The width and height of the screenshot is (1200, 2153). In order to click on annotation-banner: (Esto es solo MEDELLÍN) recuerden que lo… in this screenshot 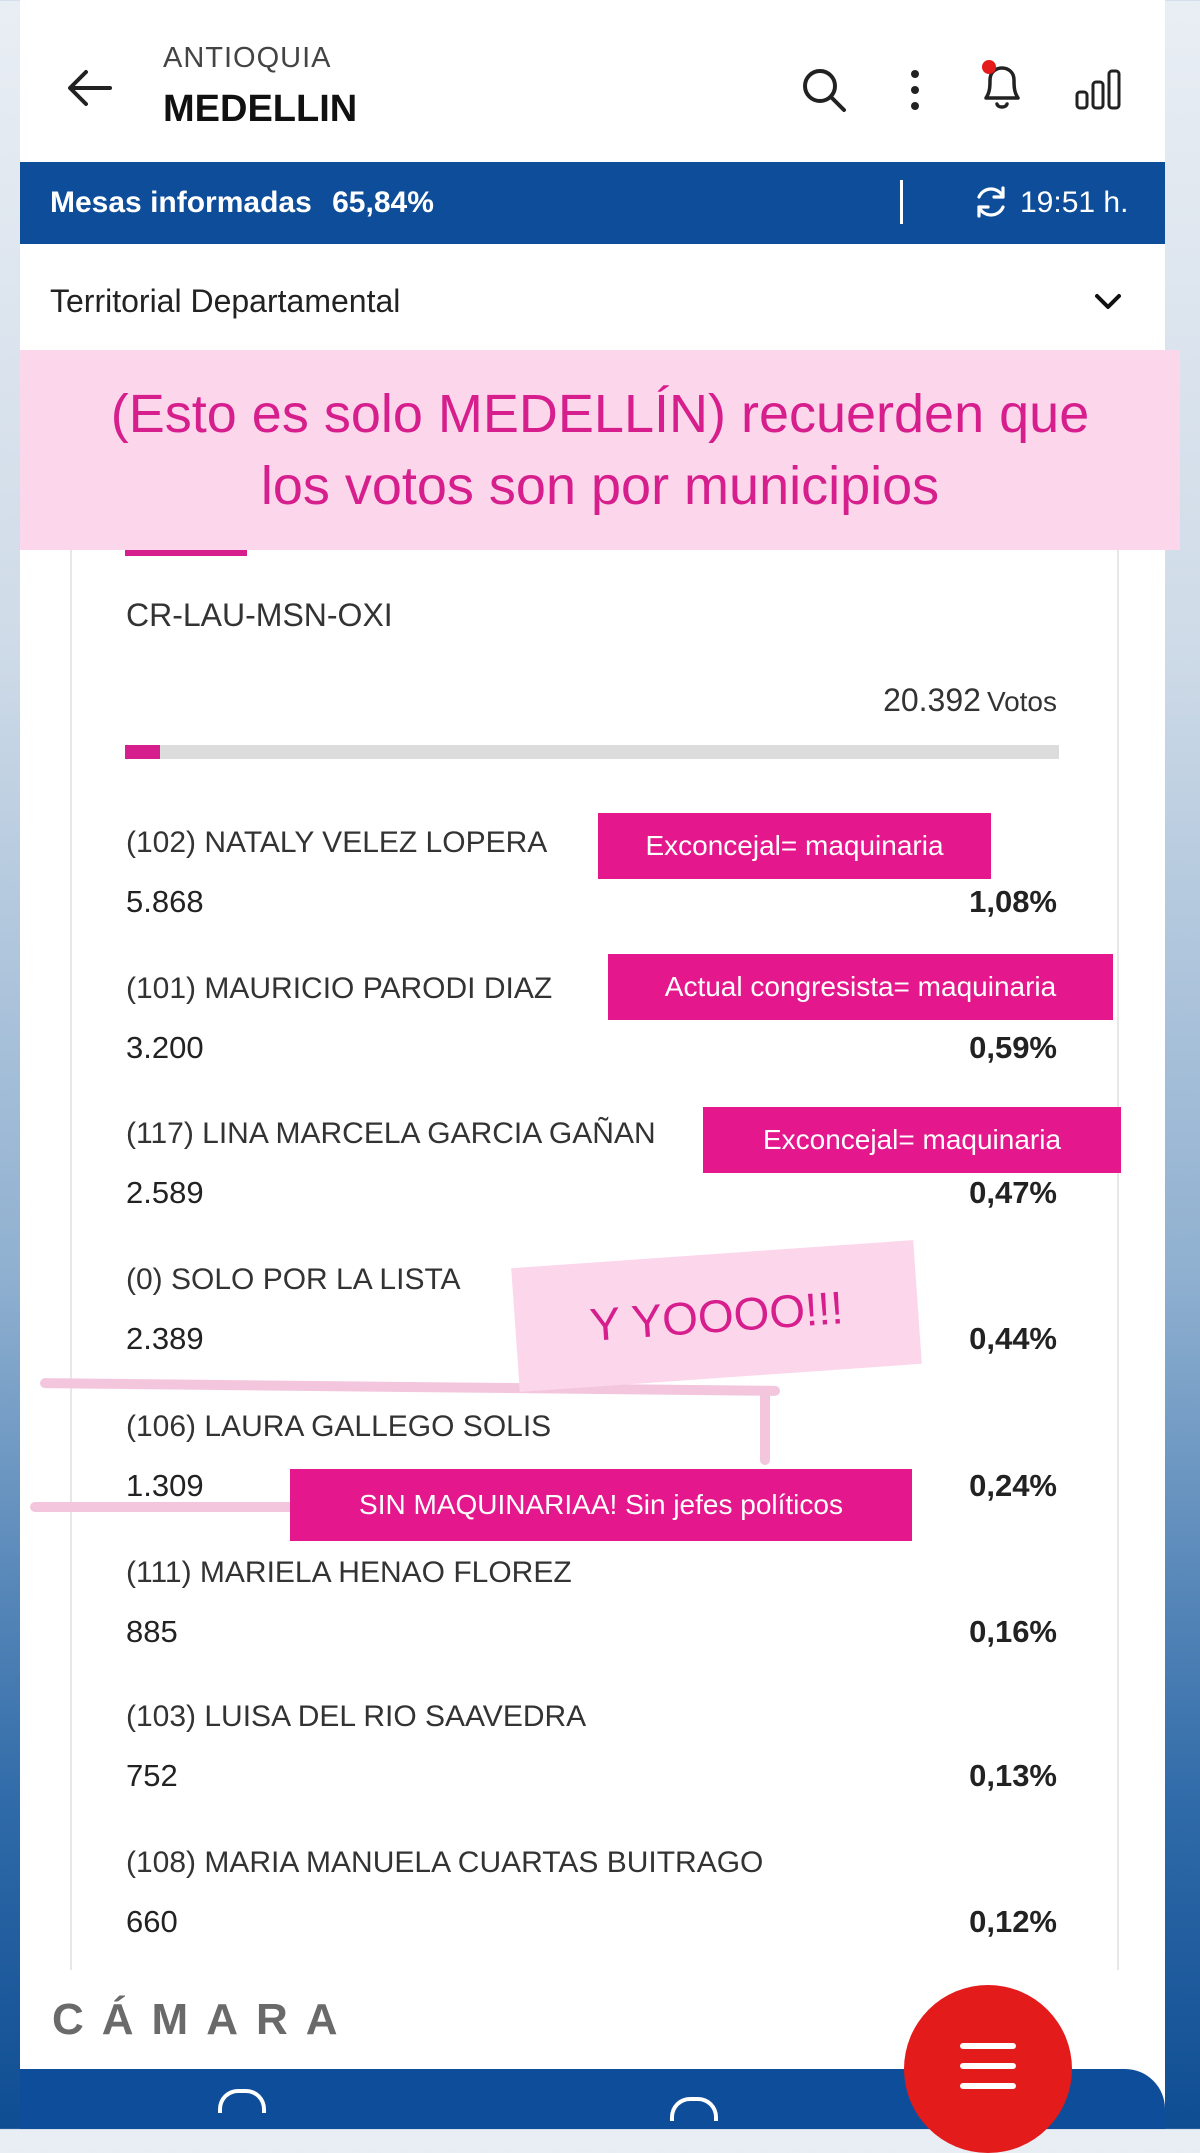, I will do `click(600, 450)`.